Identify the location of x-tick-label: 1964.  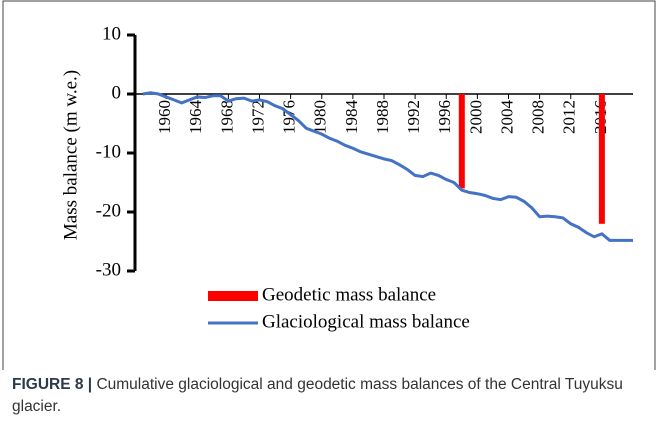
(195, 117).